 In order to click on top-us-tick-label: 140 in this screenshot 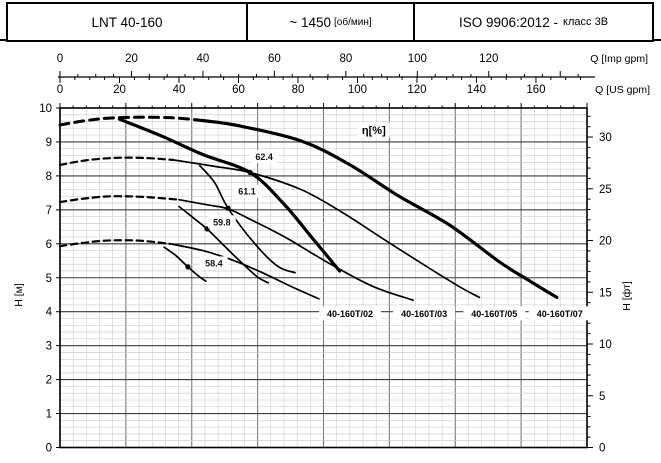, I will do `click(476, 90)`.